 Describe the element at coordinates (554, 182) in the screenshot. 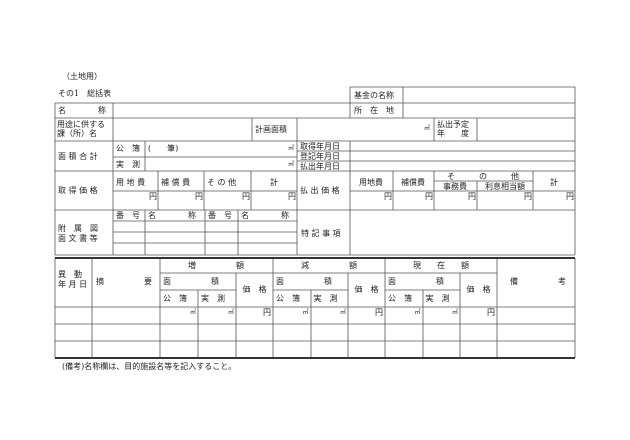

I see `payout-total-label: 計` at that location.